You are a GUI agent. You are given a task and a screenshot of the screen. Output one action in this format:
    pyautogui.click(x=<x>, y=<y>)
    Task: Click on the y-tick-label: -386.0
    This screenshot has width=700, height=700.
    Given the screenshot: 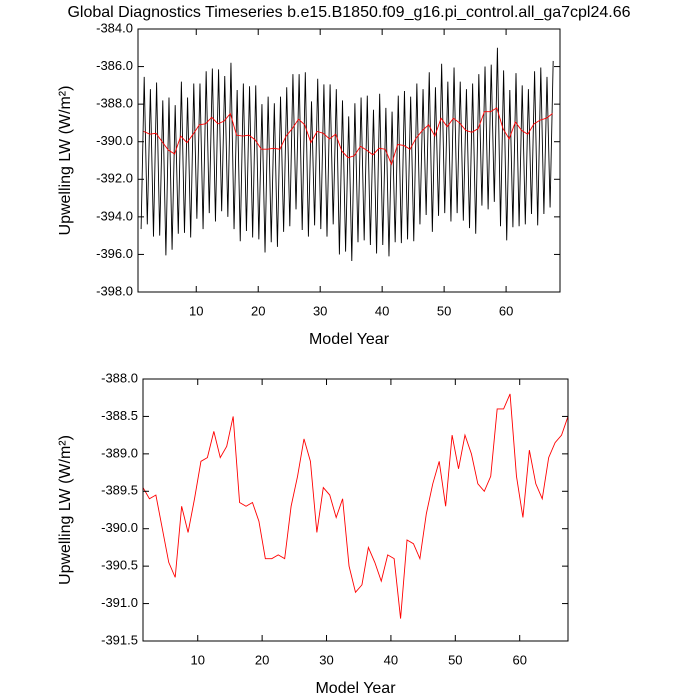 What is the action you would take?
    pyautogui.click(x=114, y=65)
    